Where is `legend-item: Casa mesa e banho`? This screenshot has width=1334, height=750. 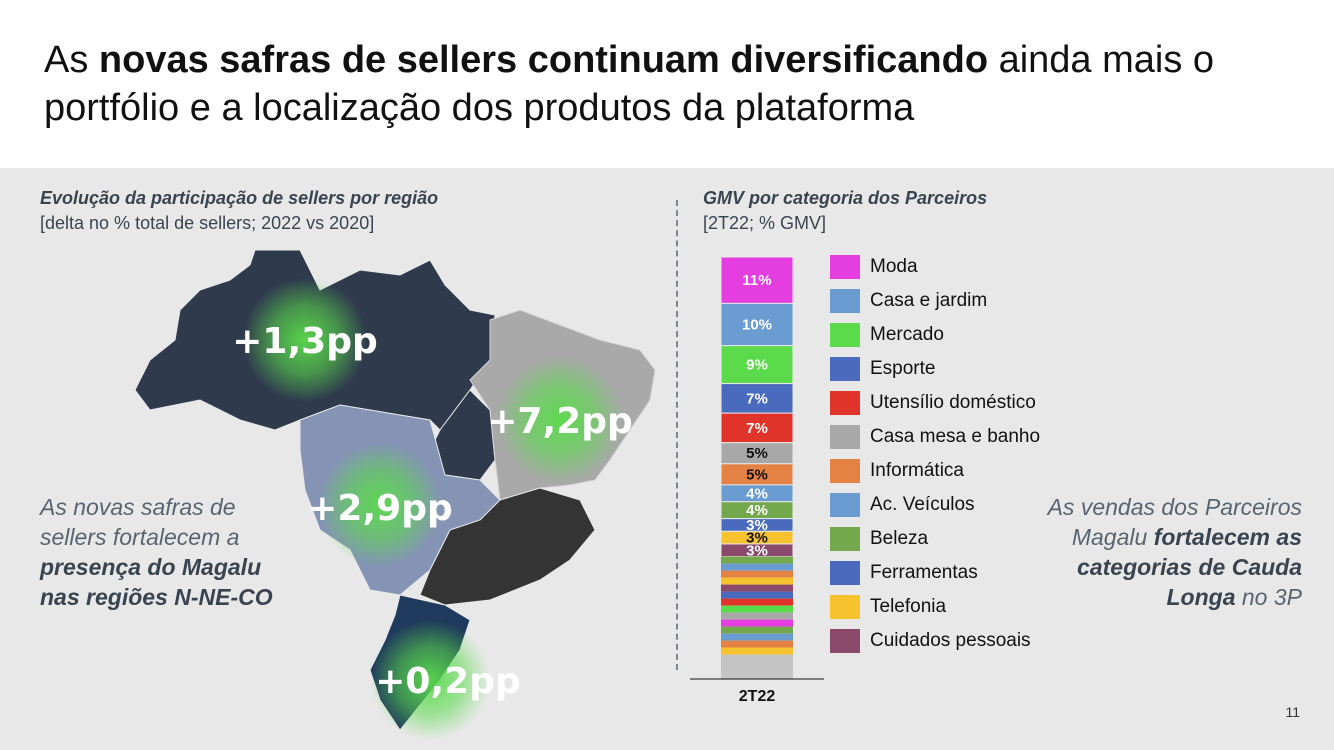 legend-item: Casa mesa e banho is located at coordinates (935, 437).